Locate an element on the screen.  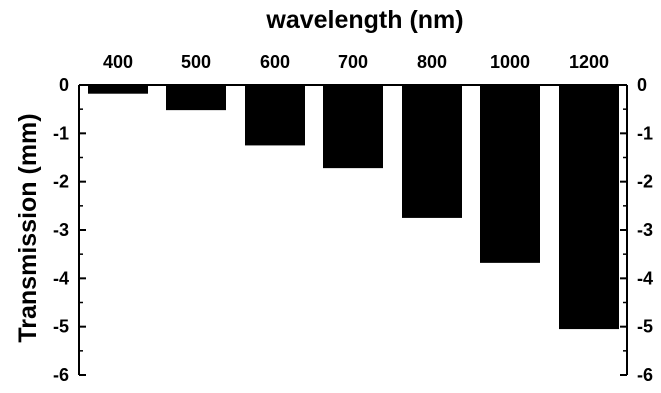
right-y-tick-label: -3 is located at coordinates (645, 230).